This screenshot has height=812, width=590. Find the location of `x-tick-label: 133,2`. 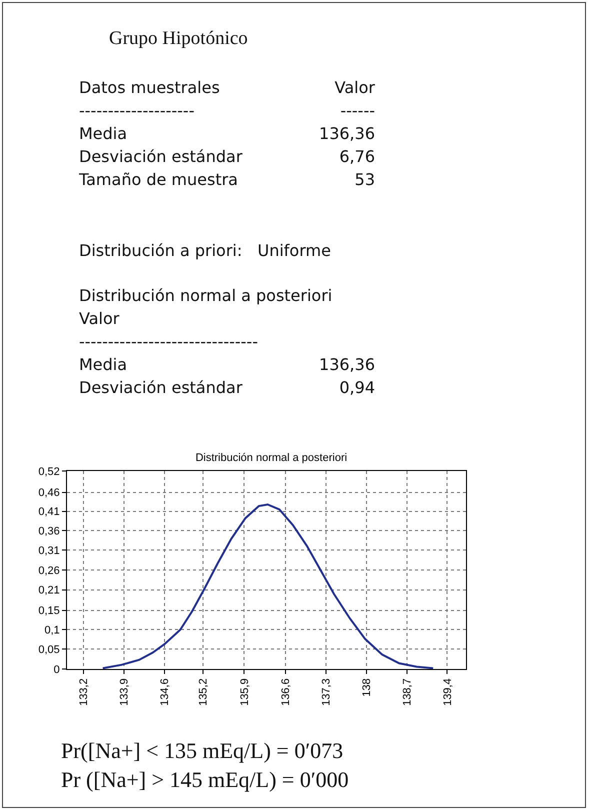

x-tick-label: 133,2 is located at coordinates (84, 692).